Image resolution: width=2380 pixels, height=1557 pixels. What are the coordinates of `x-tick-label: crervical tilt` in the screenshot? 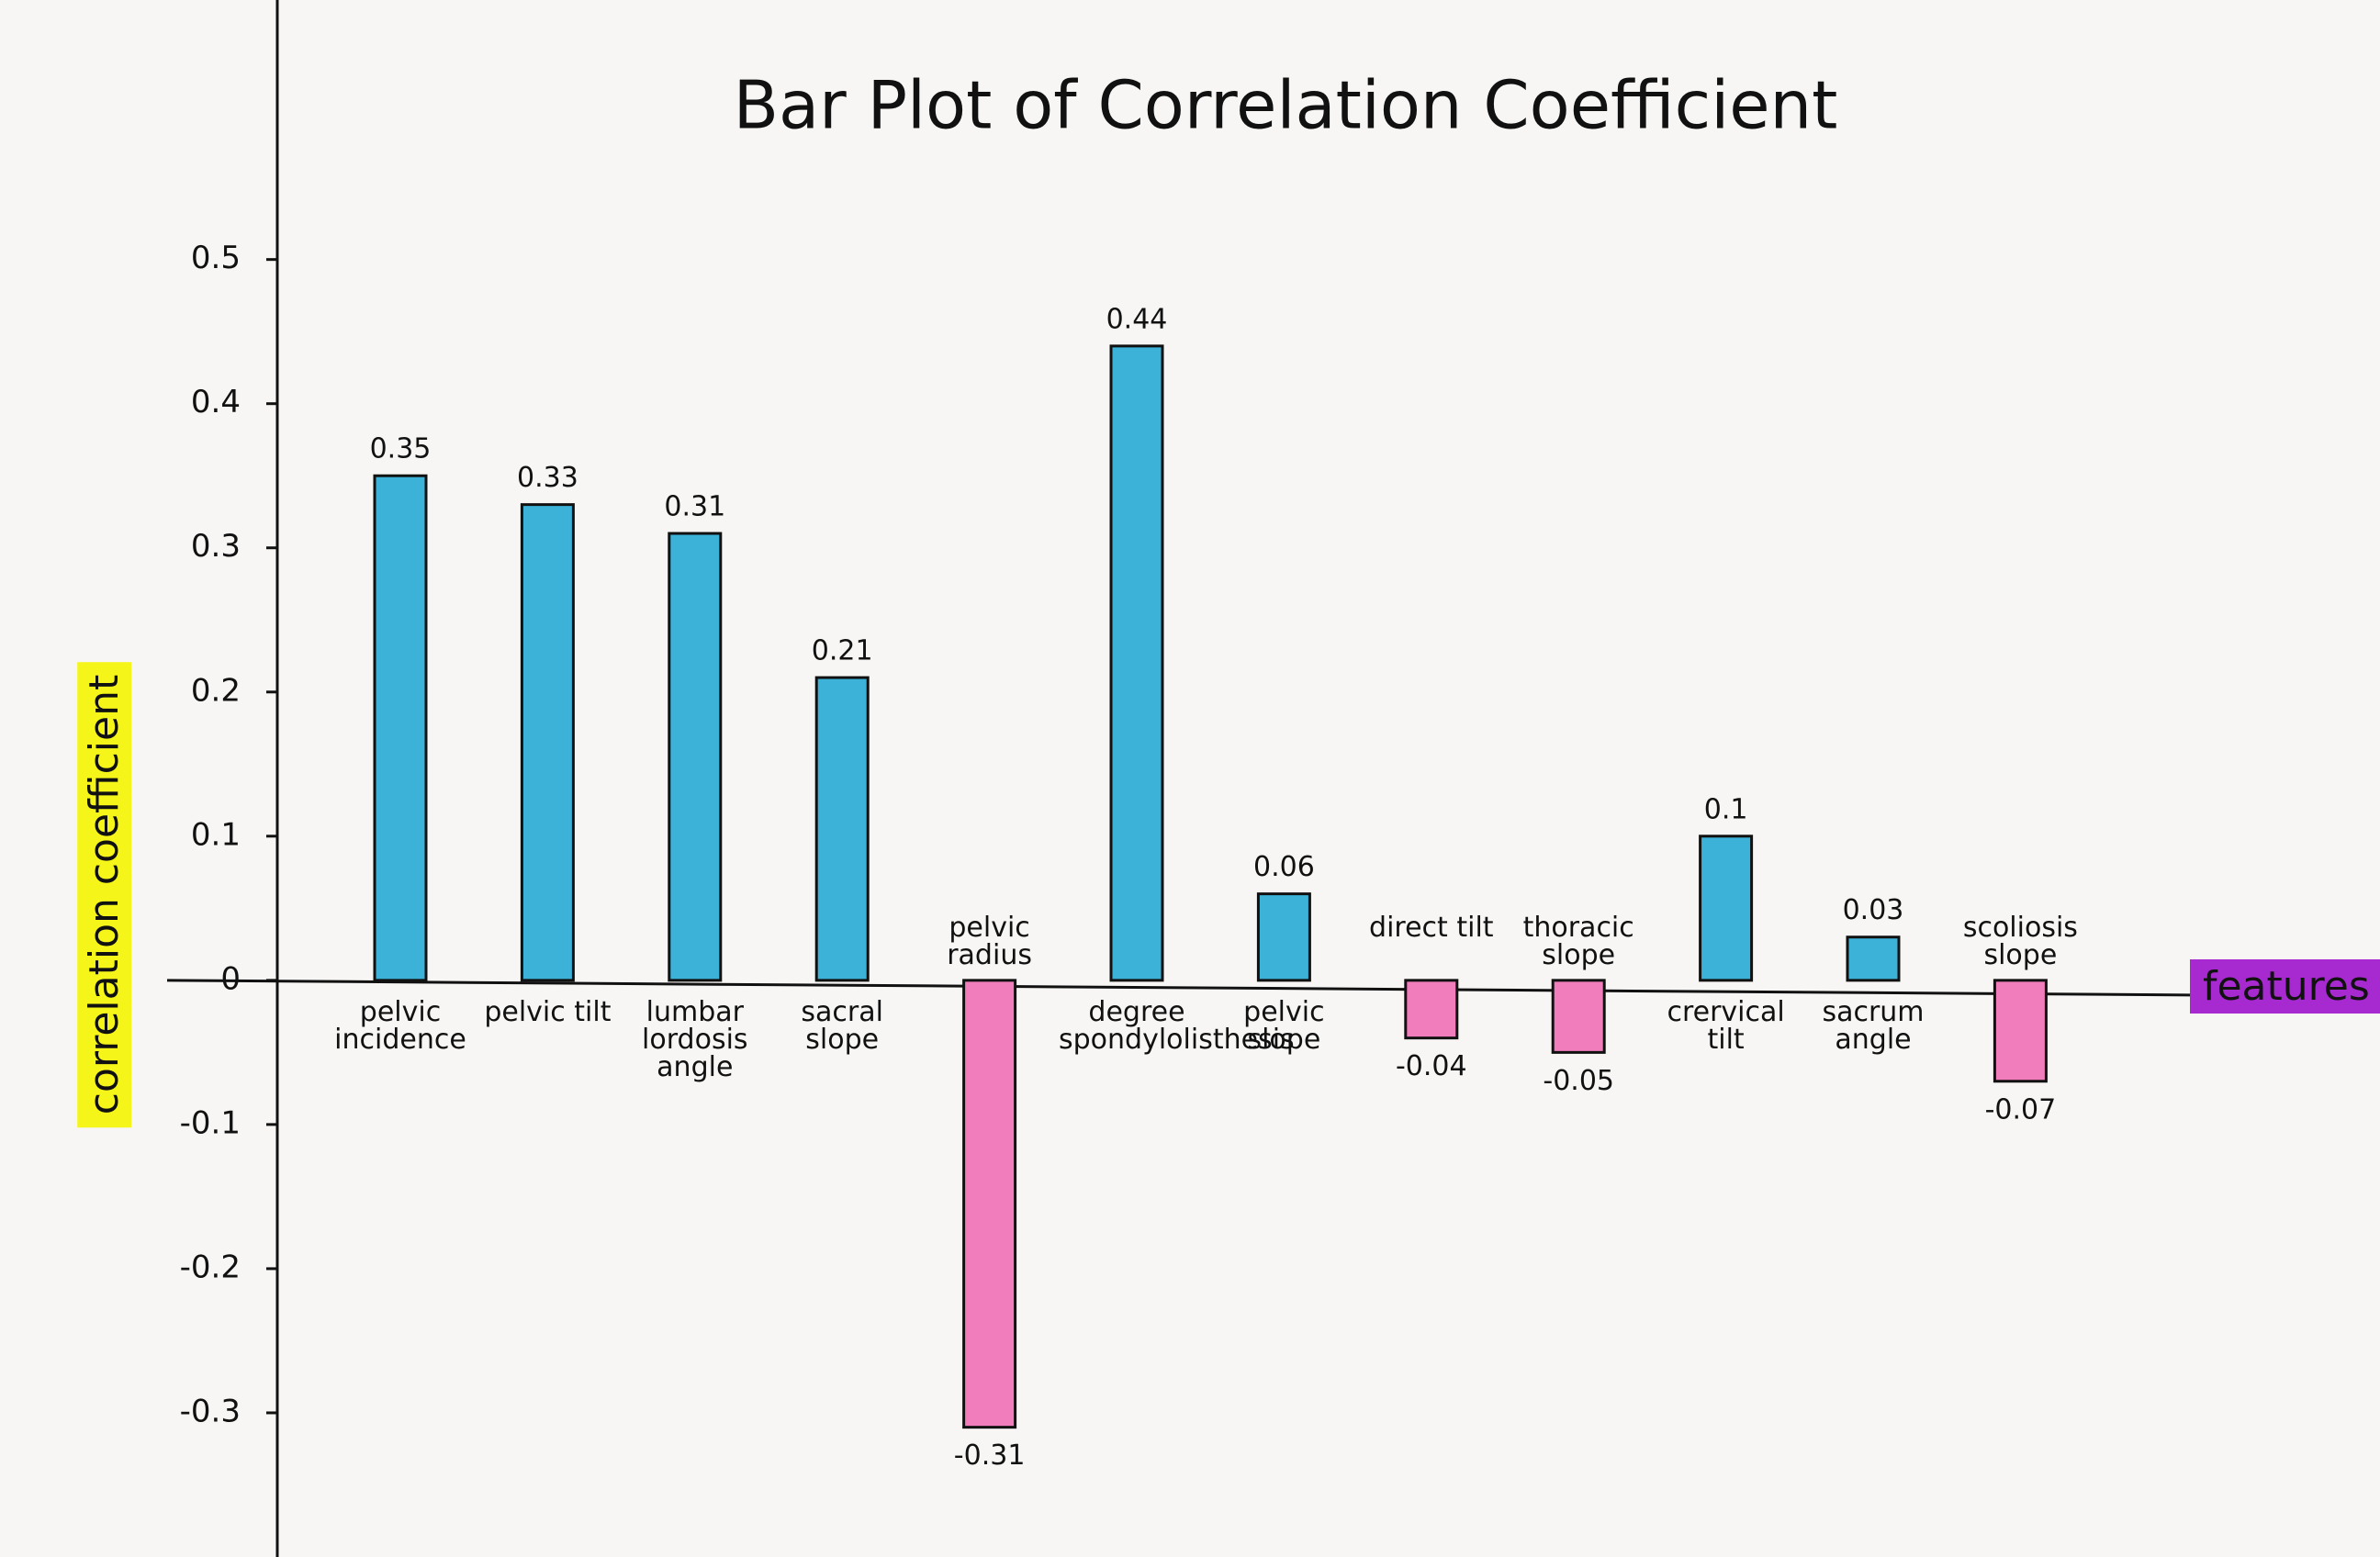 It's located at (1726, 1025).